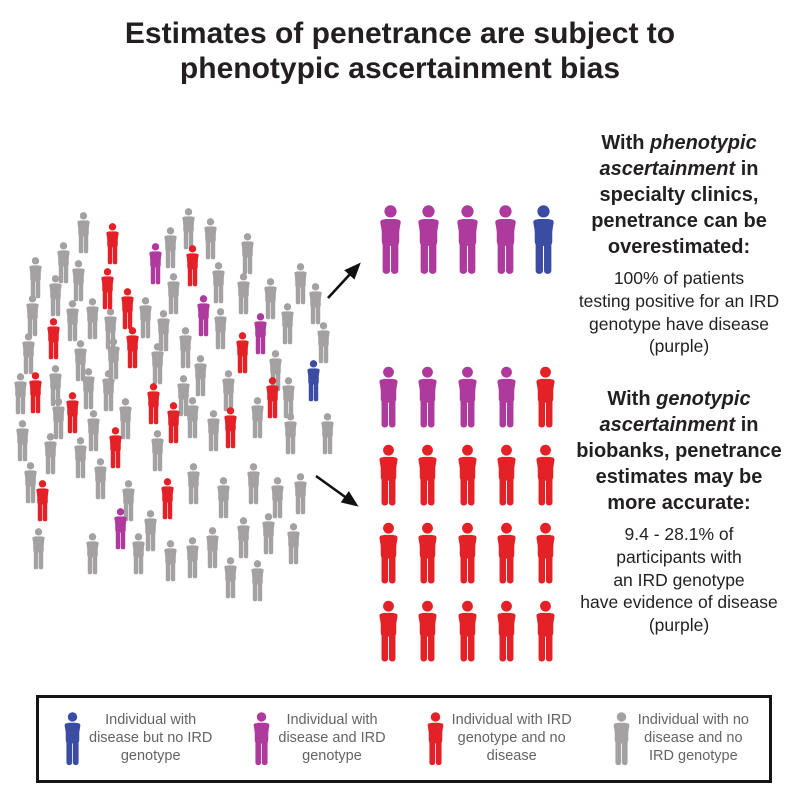 The width and height of the screenshot is (800, 800). What do you see at coordinates (667, 425) in the screenshot?
I see `heading-italic-segment: ascertainment` at bounding box center [667, 425].